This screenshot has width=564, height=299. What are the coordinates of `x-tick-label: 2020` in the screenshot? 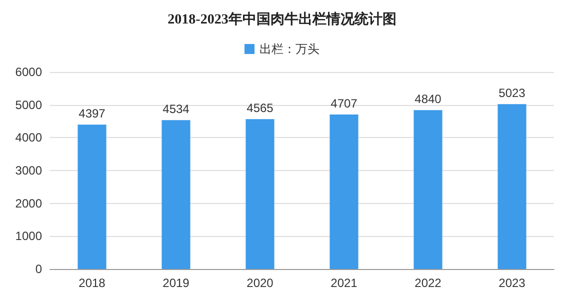 It's located at (260, 283).